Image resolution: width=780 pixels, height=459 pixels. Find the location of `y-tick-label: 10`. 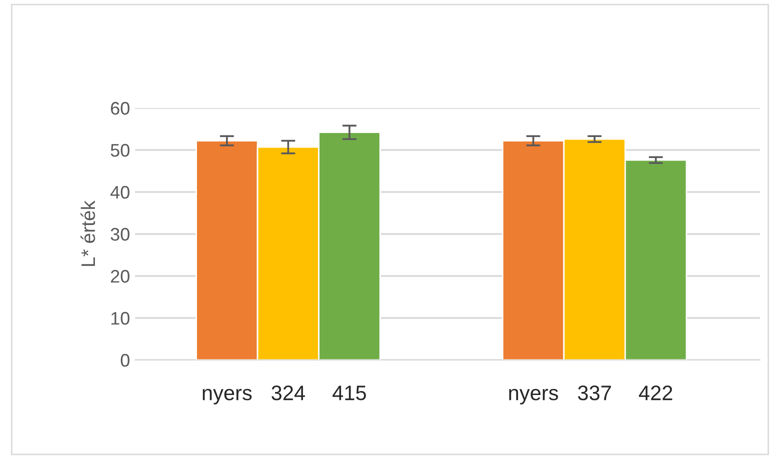

y-tick-label: 10 is located at coordinates (120, 318).